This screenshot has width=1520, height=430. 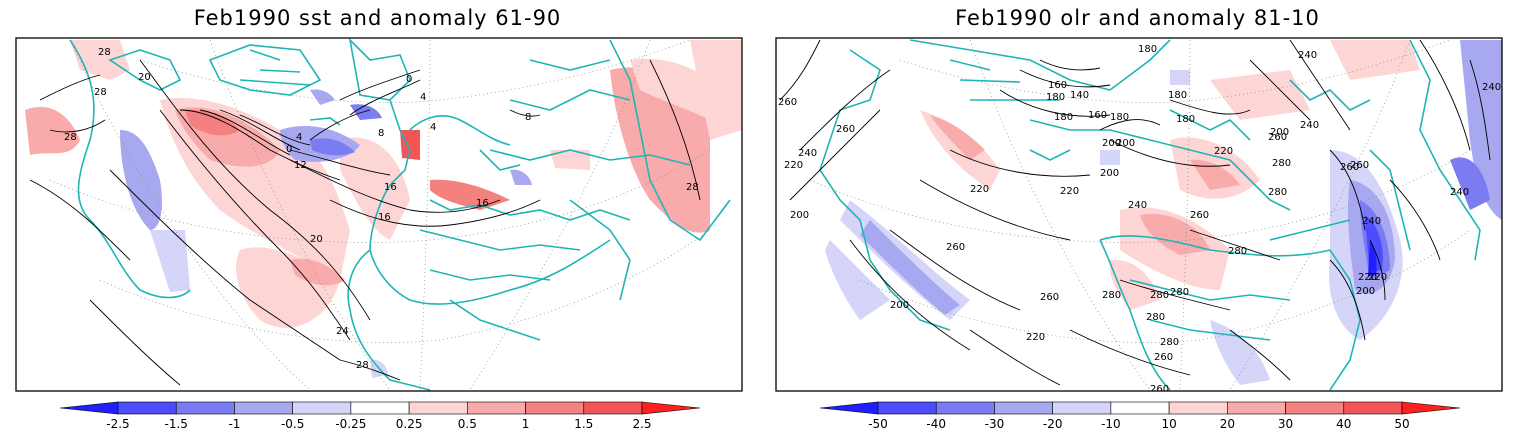 What do you see at coordinates (936, 423) in the screenshot?
I see `olr-colorbar-label: -40` at bounding box center [936, 423].